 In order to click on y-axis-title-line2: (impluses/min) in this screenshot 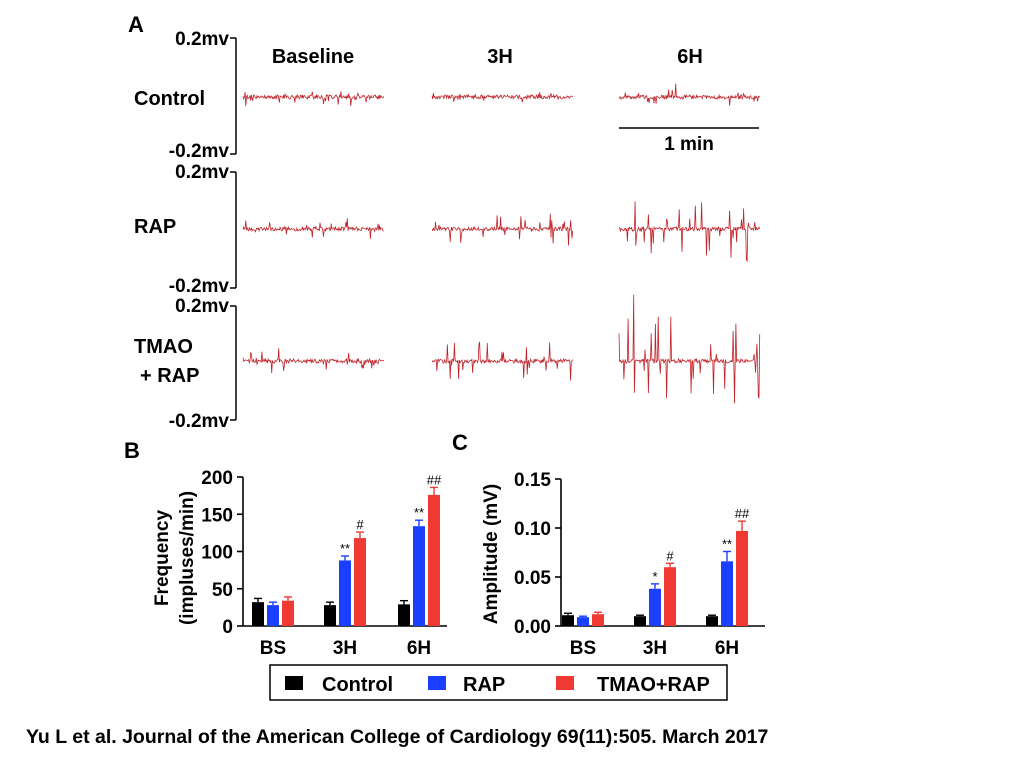, I will do `click(187, 558)`.